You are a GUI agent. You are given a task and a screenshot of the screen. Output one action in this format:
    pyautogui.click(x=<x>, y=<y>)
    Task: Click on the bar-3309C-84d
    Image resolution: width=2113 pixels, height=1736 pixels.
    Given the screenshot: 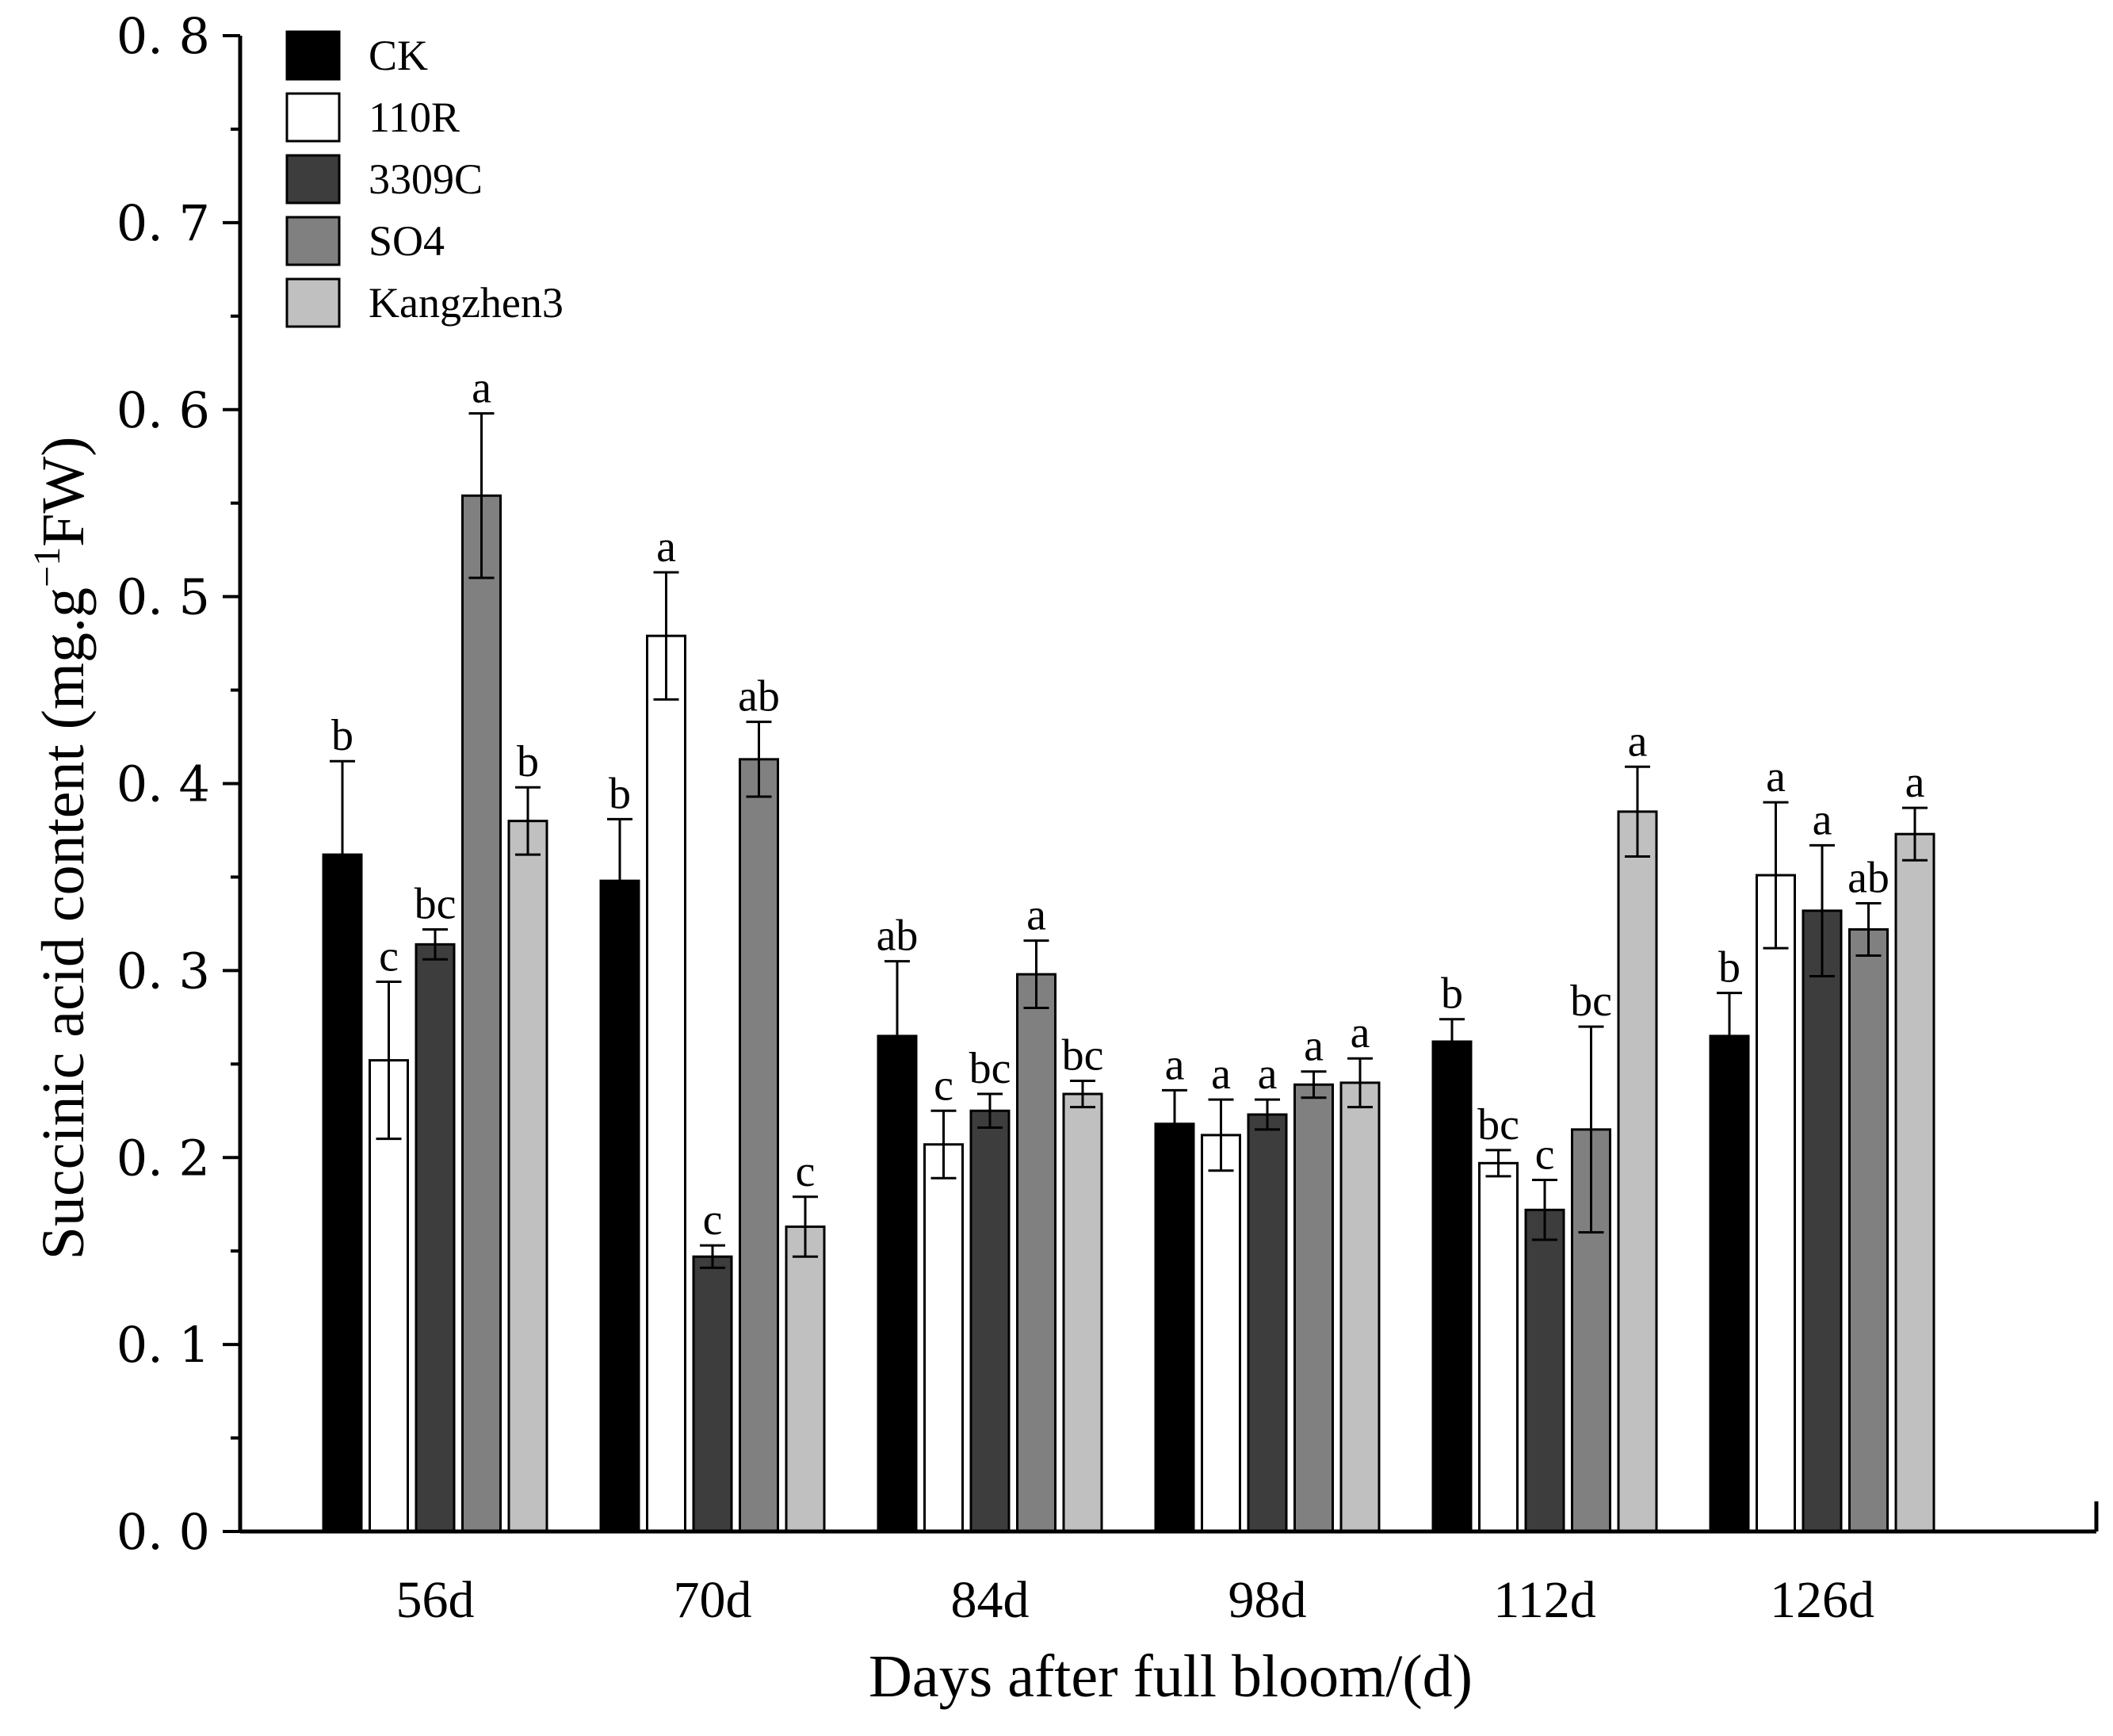 What is the action you would take?
    pyautogui.click(x=990, y=1321)
    